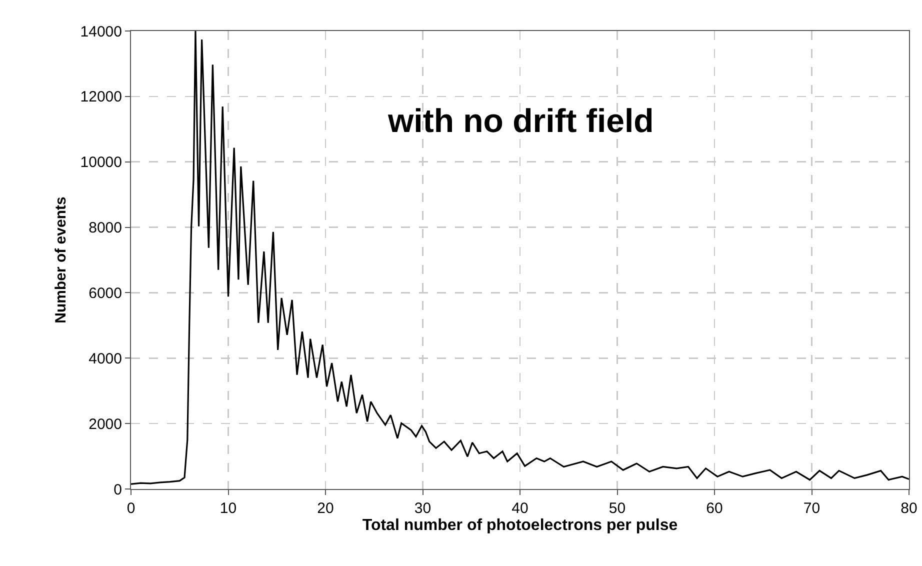 This screenshot has height=566, width=922. Describe the element at coordinates (105, 424) in the screenshot. I see `y-tick-label: 2000` at that location.